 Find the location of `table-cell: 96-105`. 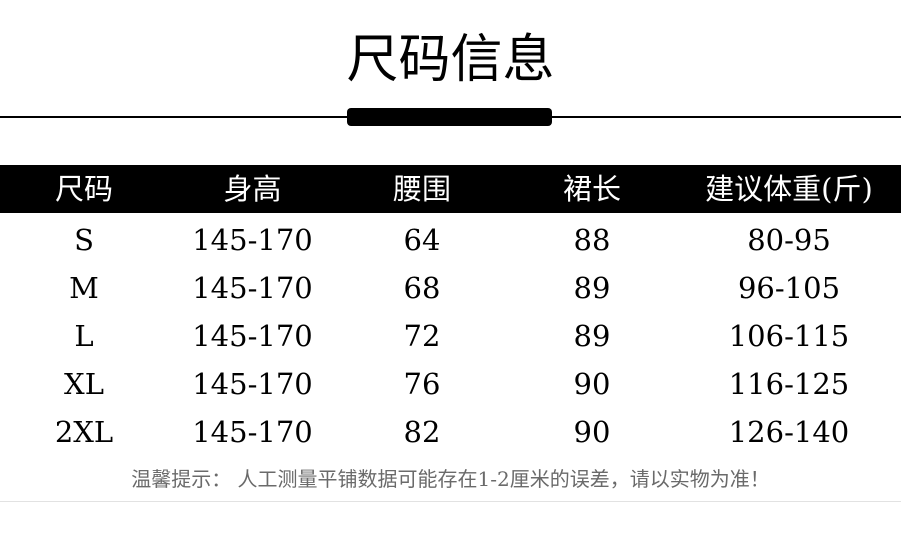

table-cell: 96-105 is located at coordinates (789, 288).